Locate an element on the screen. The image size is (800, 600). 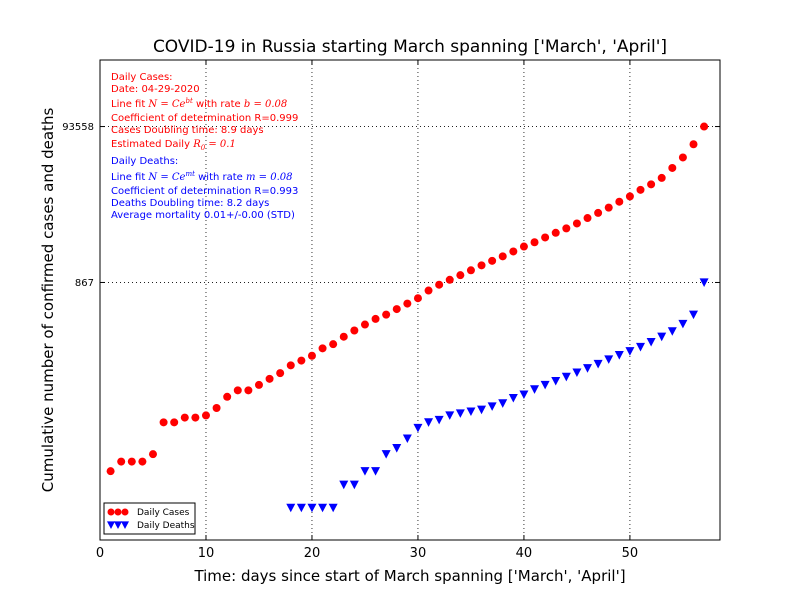
x-tick-label: 30 is located at coordinates (418, 553).